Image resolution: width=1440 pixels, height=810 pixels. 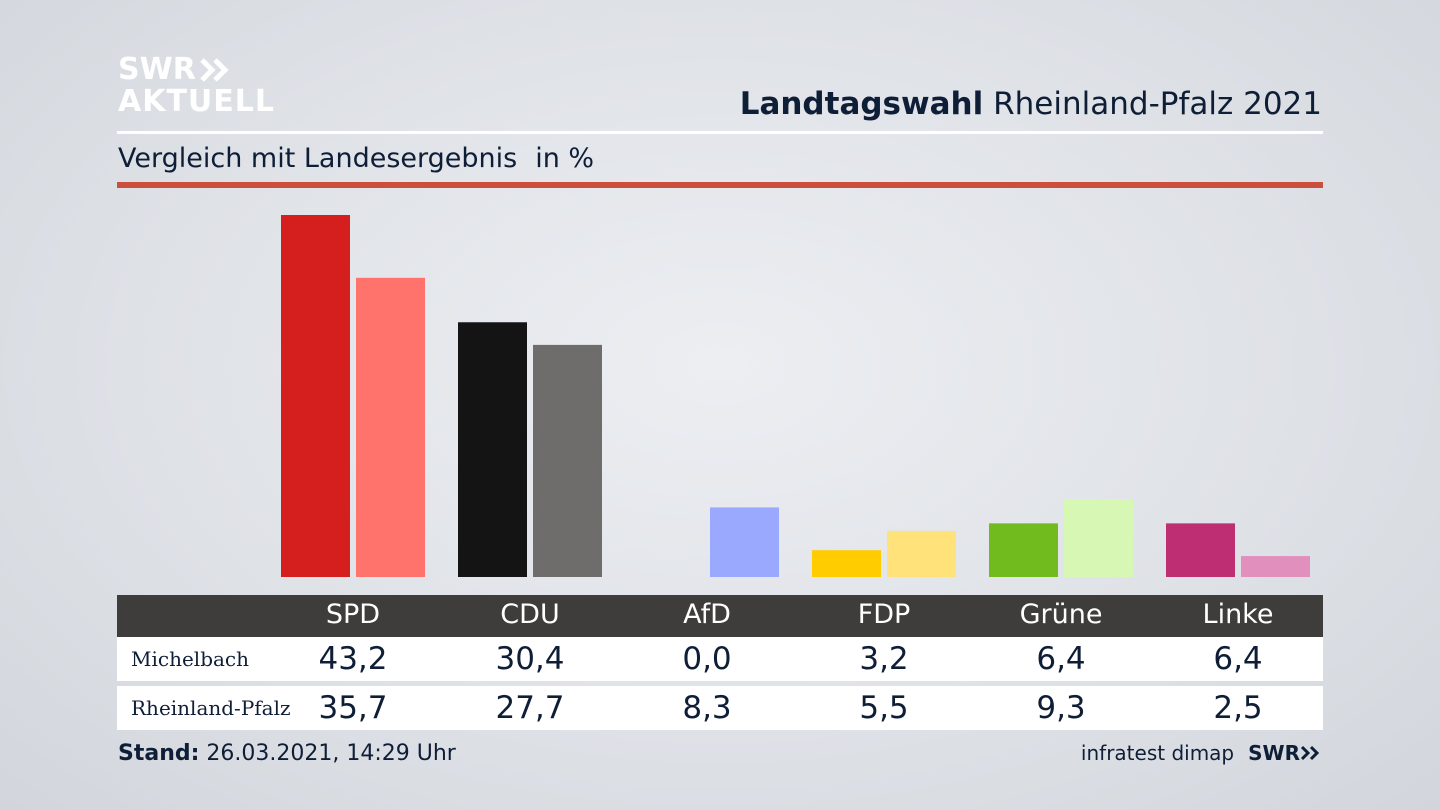 What do you see at coordinates (1061, 708) in the screenshot?
I see `value-gruene-rheinland-pfalz: 9,3` at bounding box center [1061, 708].